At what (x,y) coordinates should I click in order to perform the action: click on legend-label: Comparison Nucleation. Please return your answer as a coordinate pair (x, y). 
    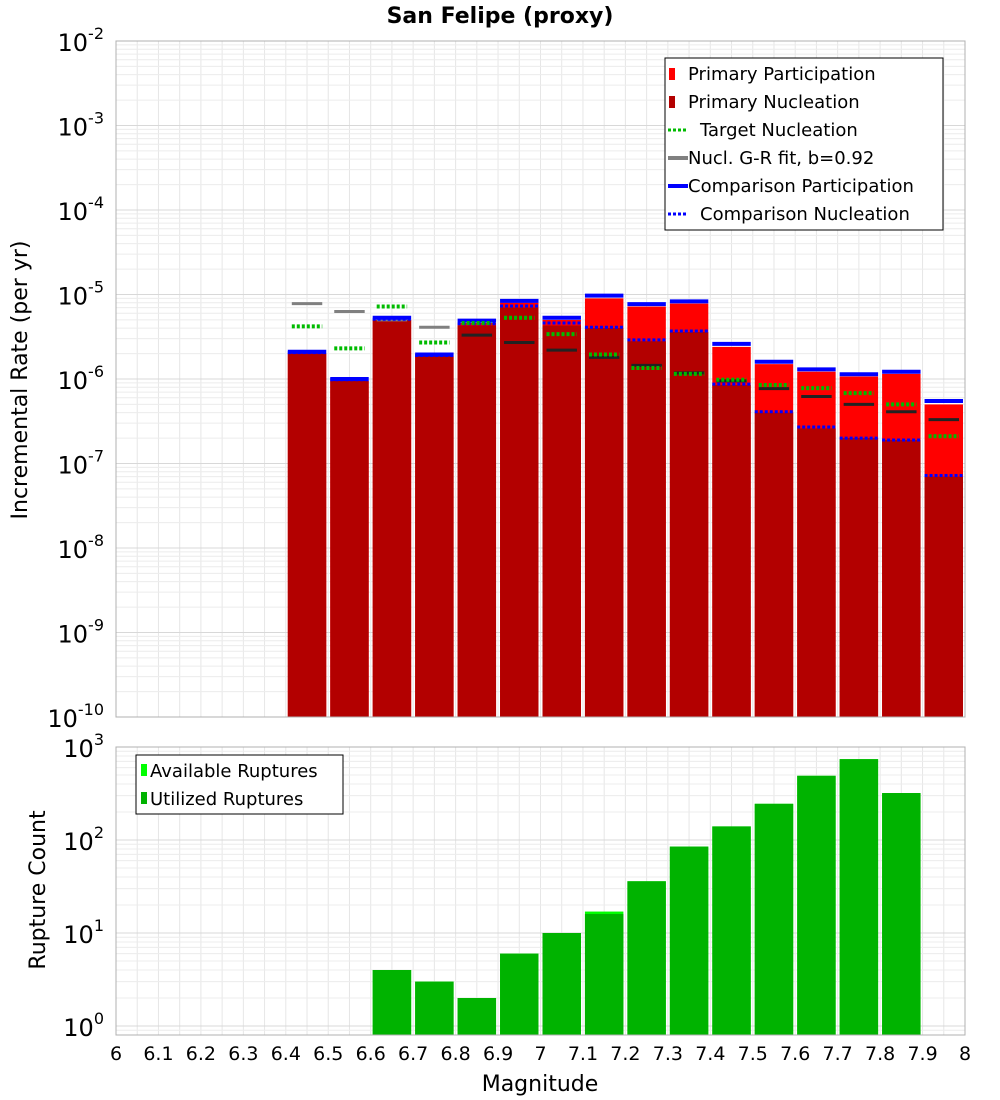
    Looking at the image, I should click on (805, 214).